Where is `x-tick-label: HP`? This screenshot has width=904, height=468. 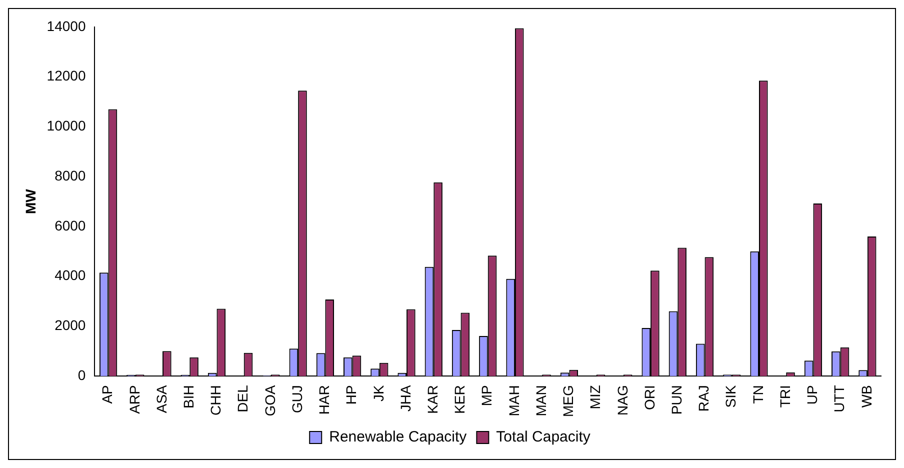
x-tick-label: HP is located at coordinates (351, 395).